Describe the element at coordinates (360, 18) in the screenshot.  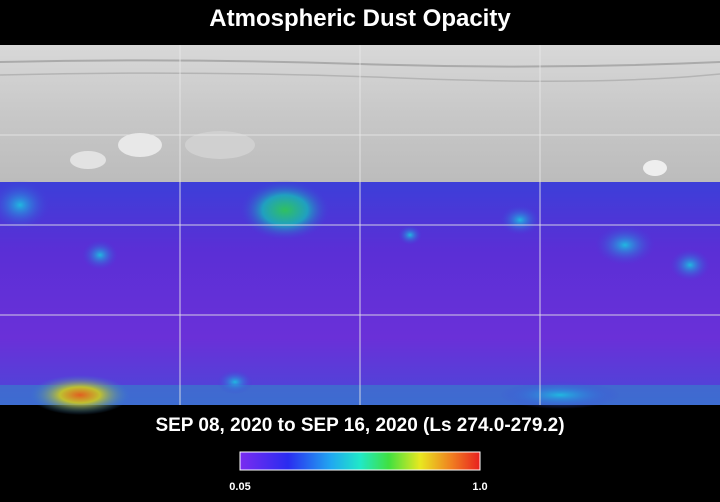
I see `title: Atmospheric Dust Opacity` at that location.